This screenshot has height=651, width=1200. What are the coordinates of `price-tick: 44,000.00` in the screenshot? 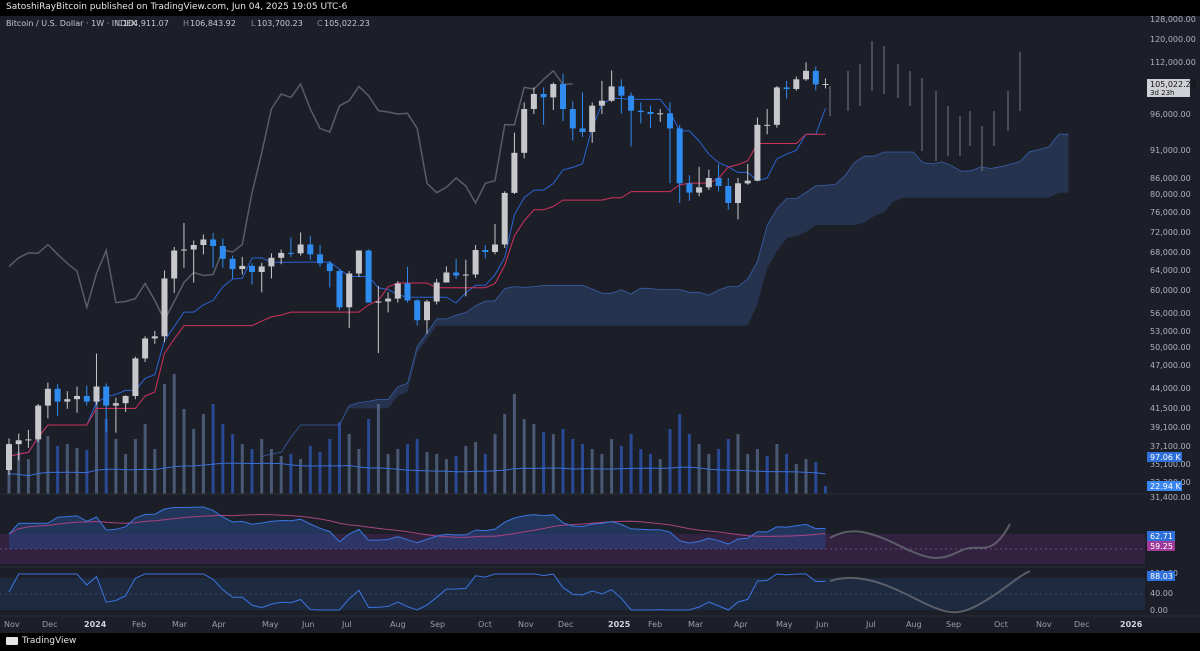 It's located at (1170, 388).